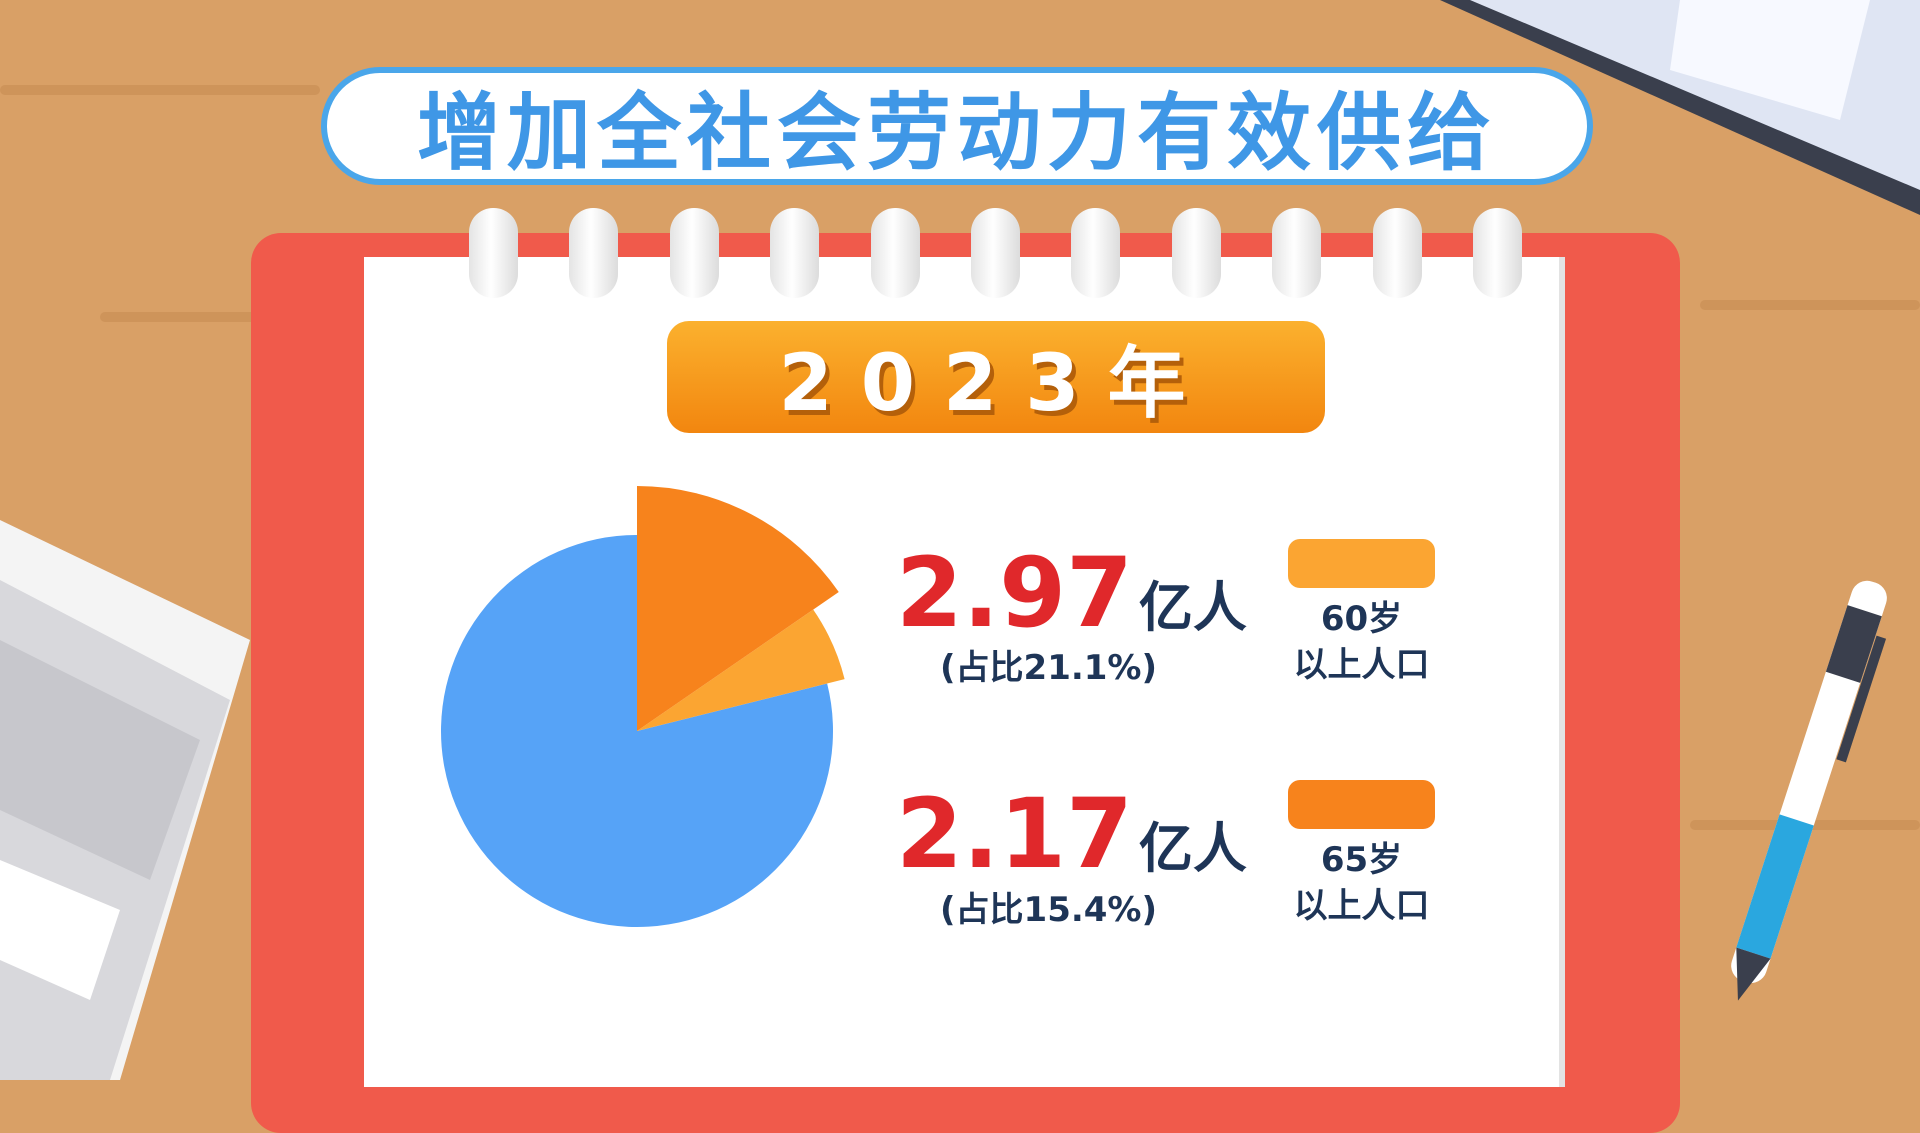  I want to click on papers-illustration, so click(125, 800).